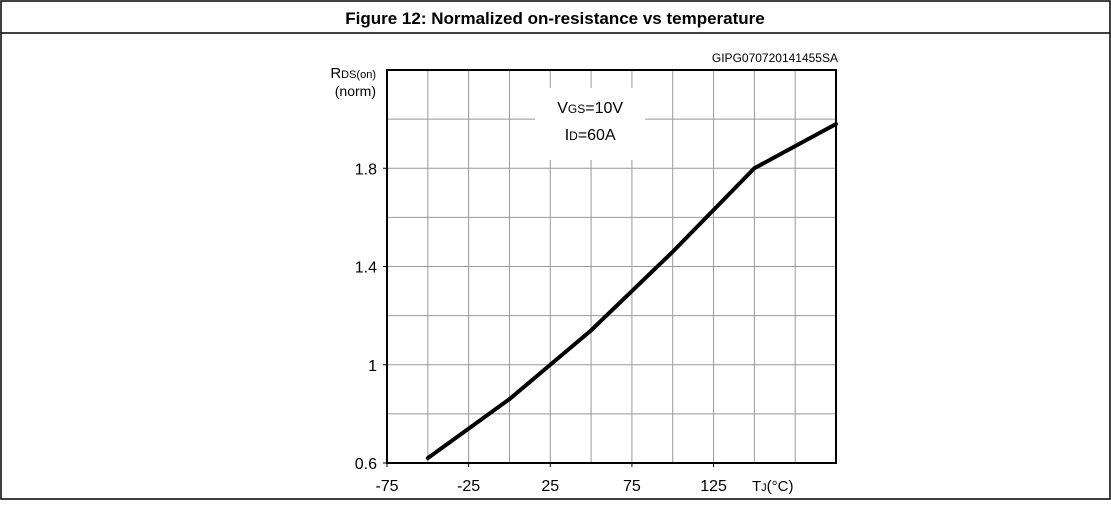  I want to click on y-tick-label: 1.8, so click(366, 169).